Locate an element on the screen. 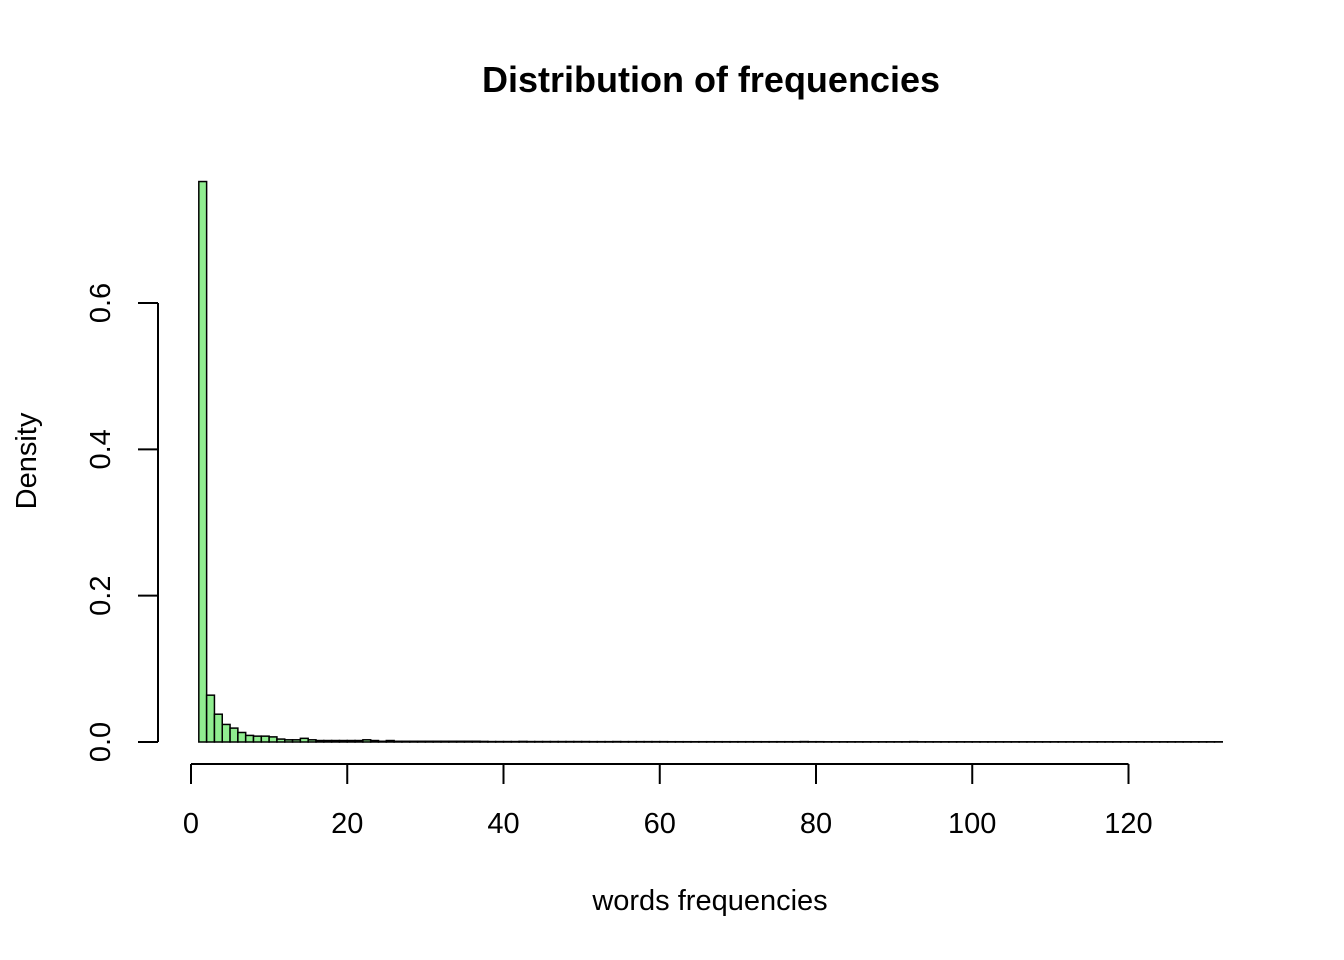 This screenshot has height=960, width=1344. x-tick-label: 60 is located at coordinates (660, 824).